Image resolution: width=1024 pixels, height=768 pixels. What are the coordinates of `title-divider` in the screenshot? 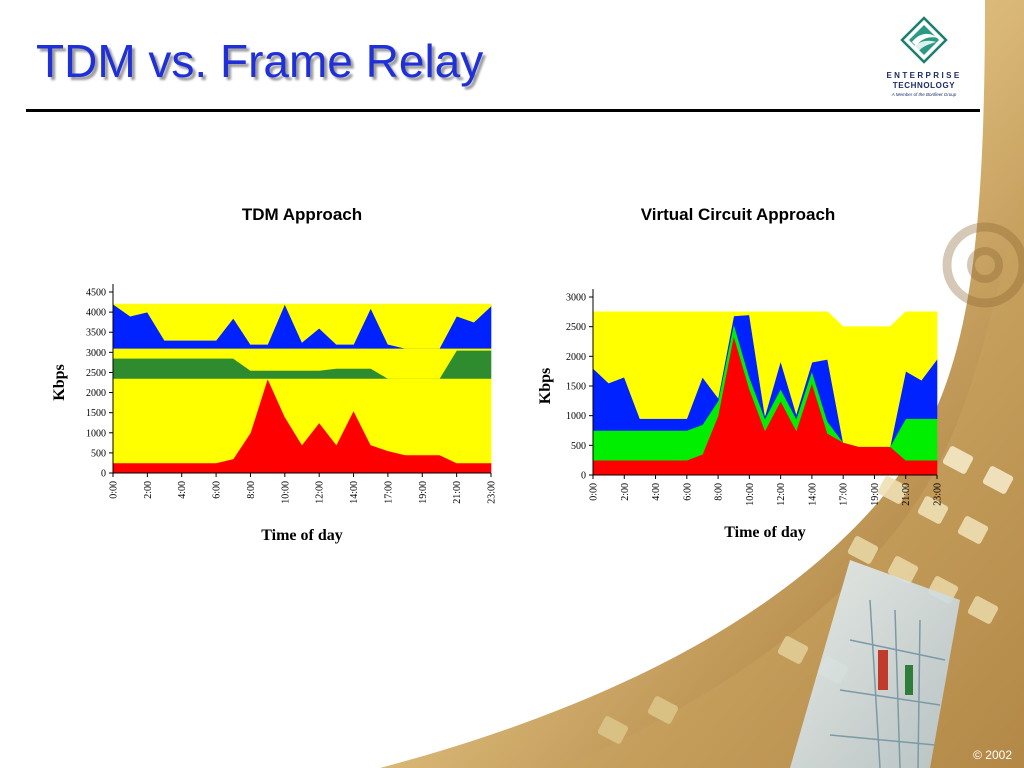 It's located at (503, 110).